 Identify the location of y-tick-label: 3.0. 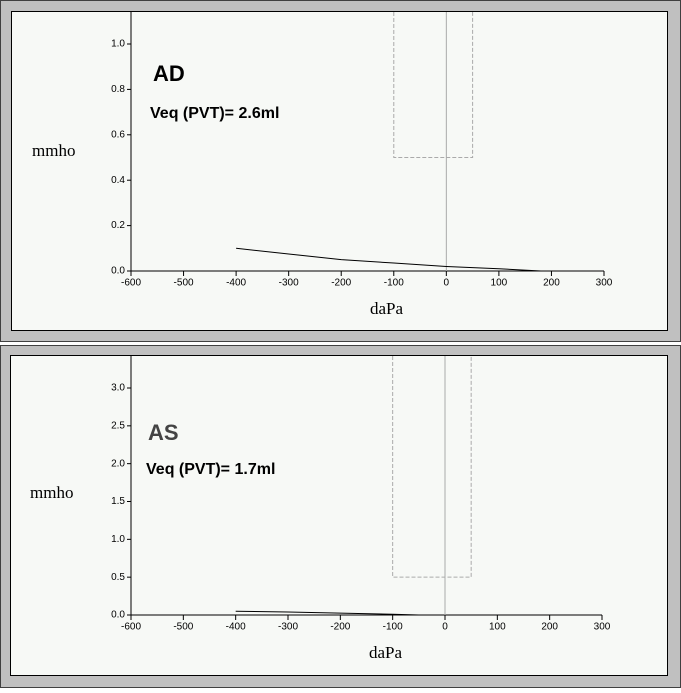
(118, 388).